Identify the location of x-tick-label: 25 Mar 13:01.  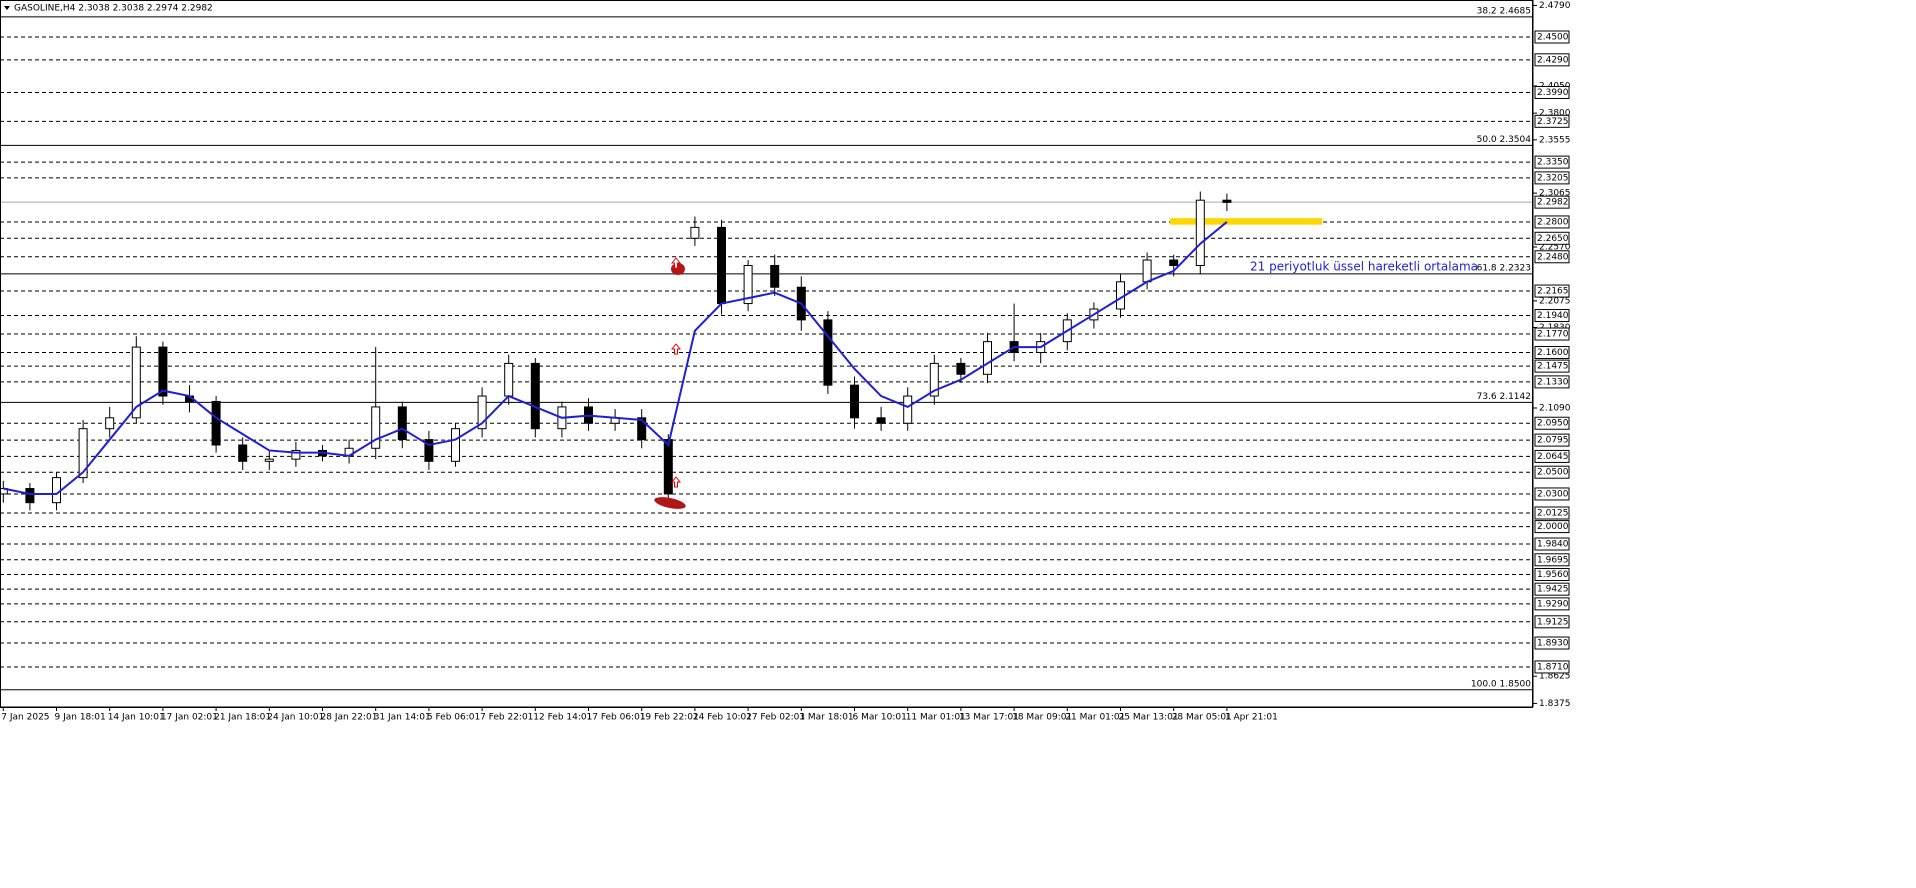
(1149, 718).